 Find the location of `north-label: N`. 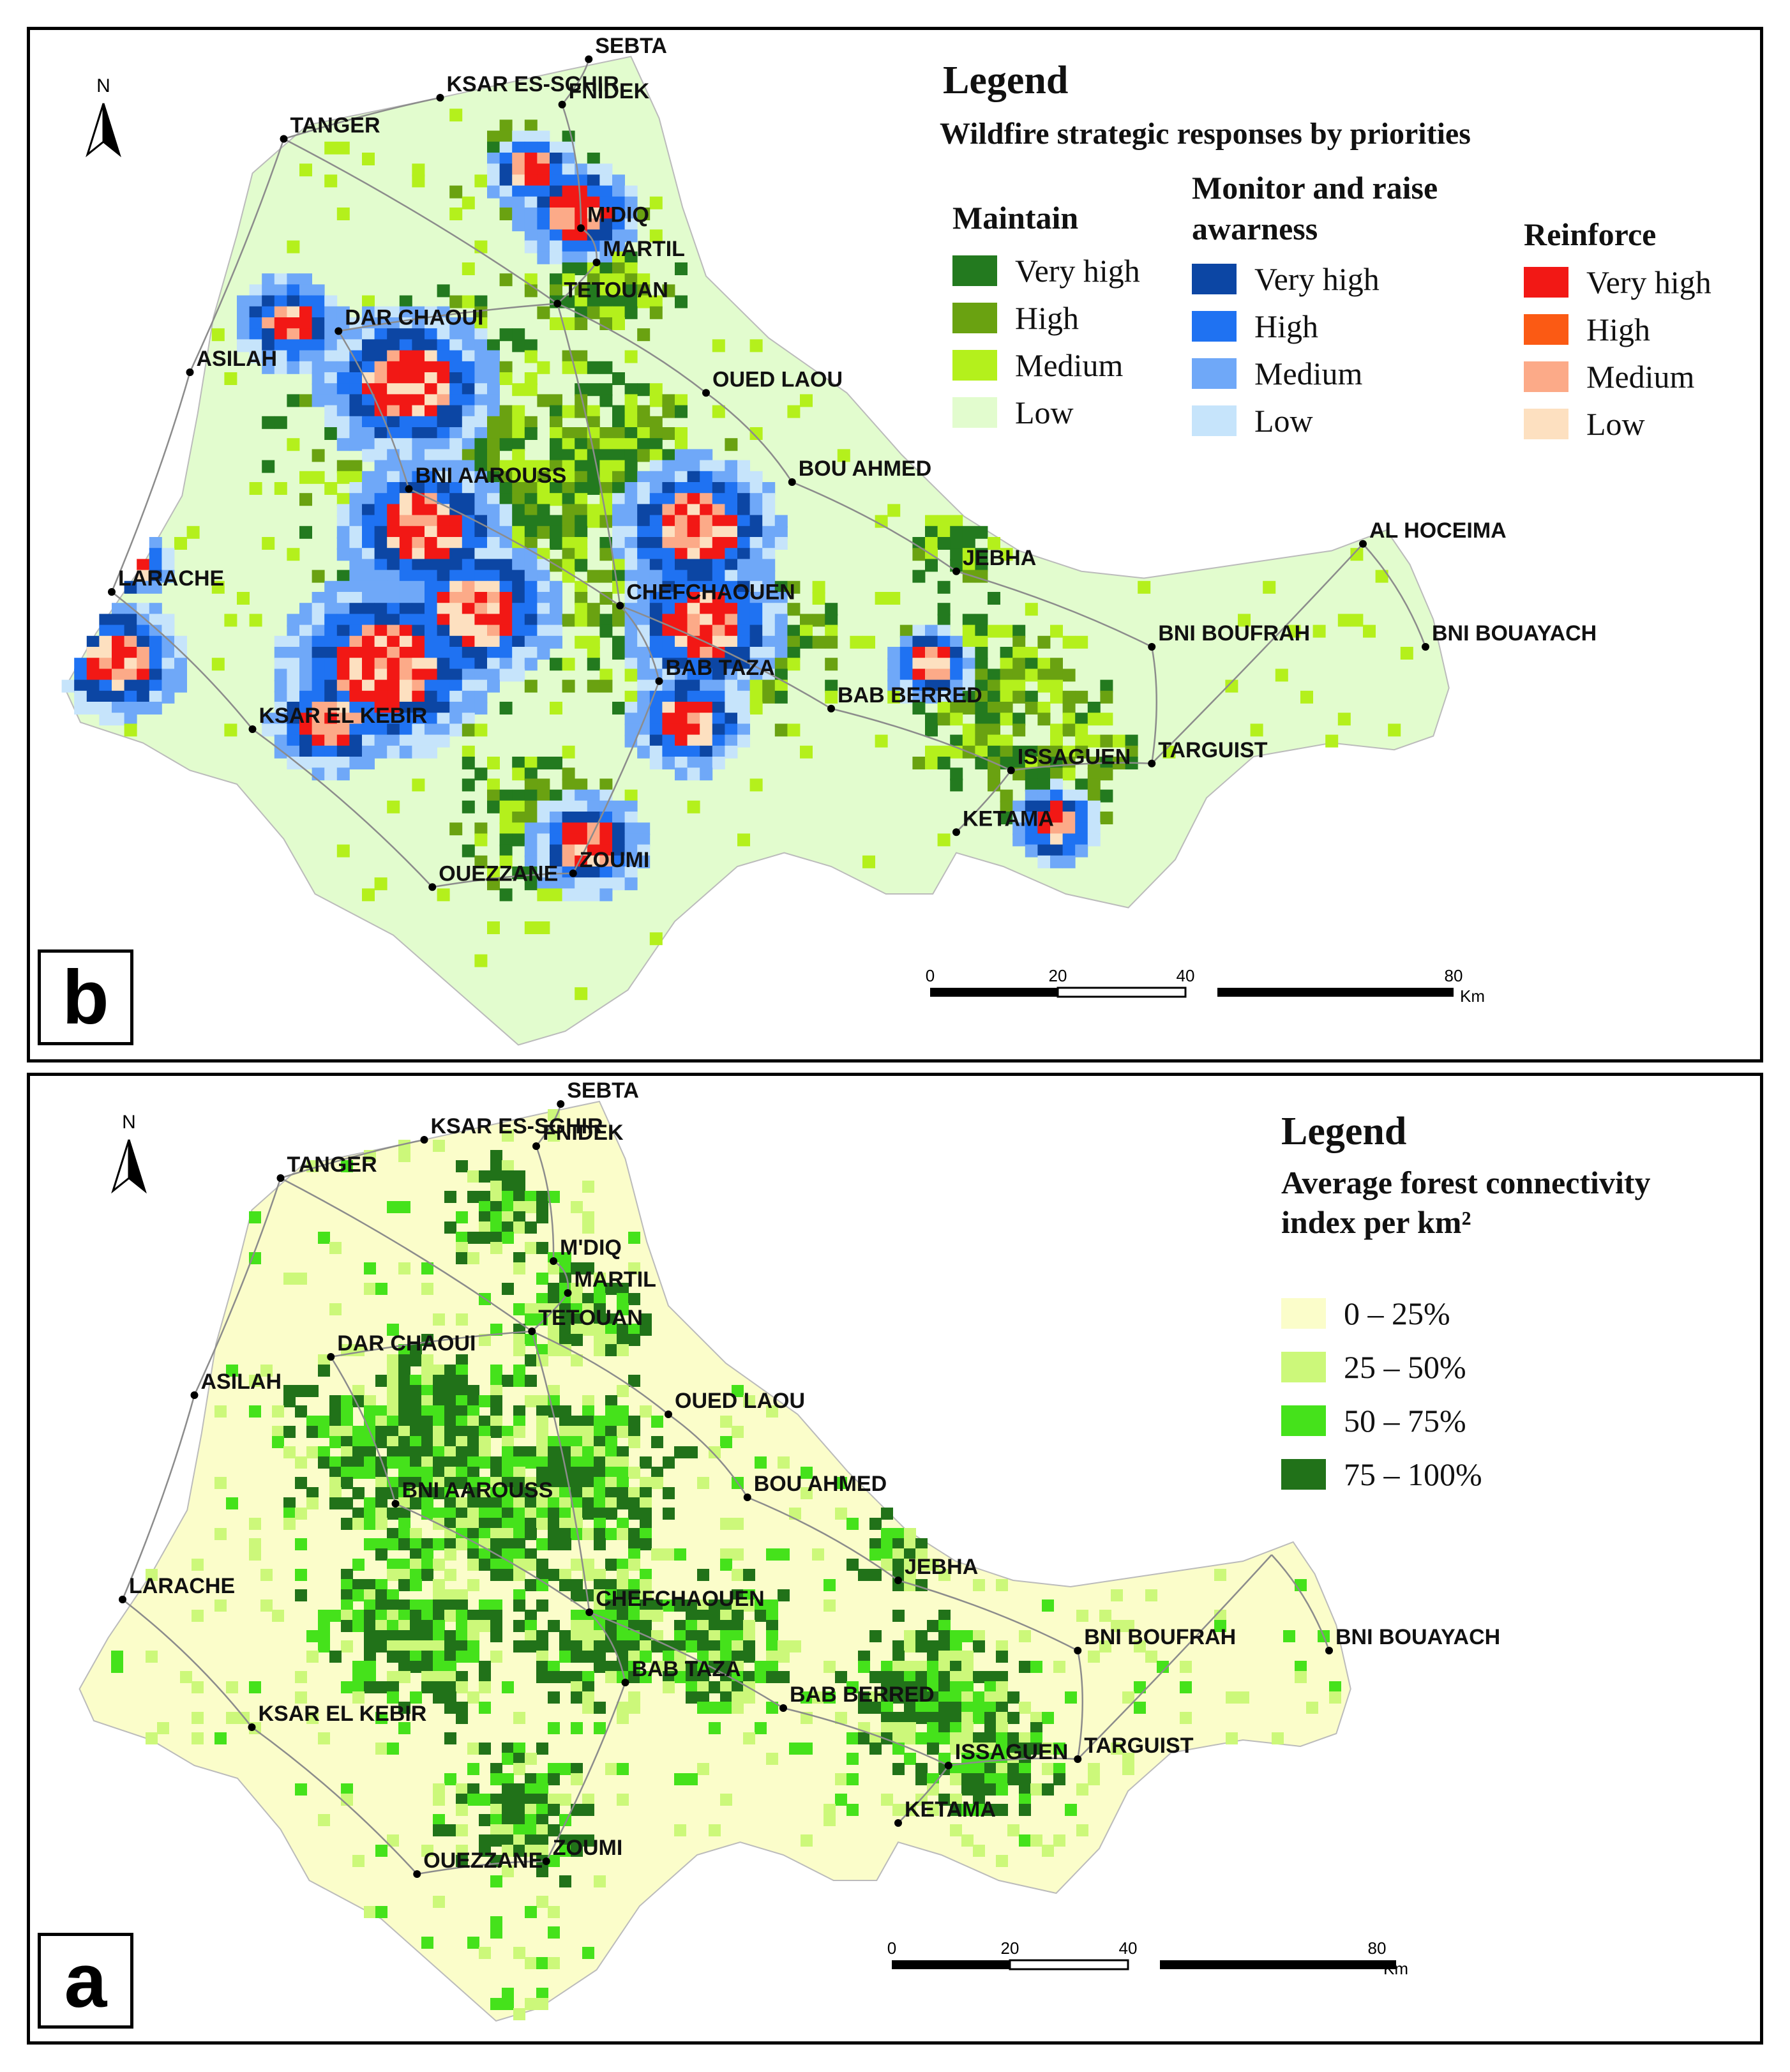

north-label: N is located at coordinates (103, 85).